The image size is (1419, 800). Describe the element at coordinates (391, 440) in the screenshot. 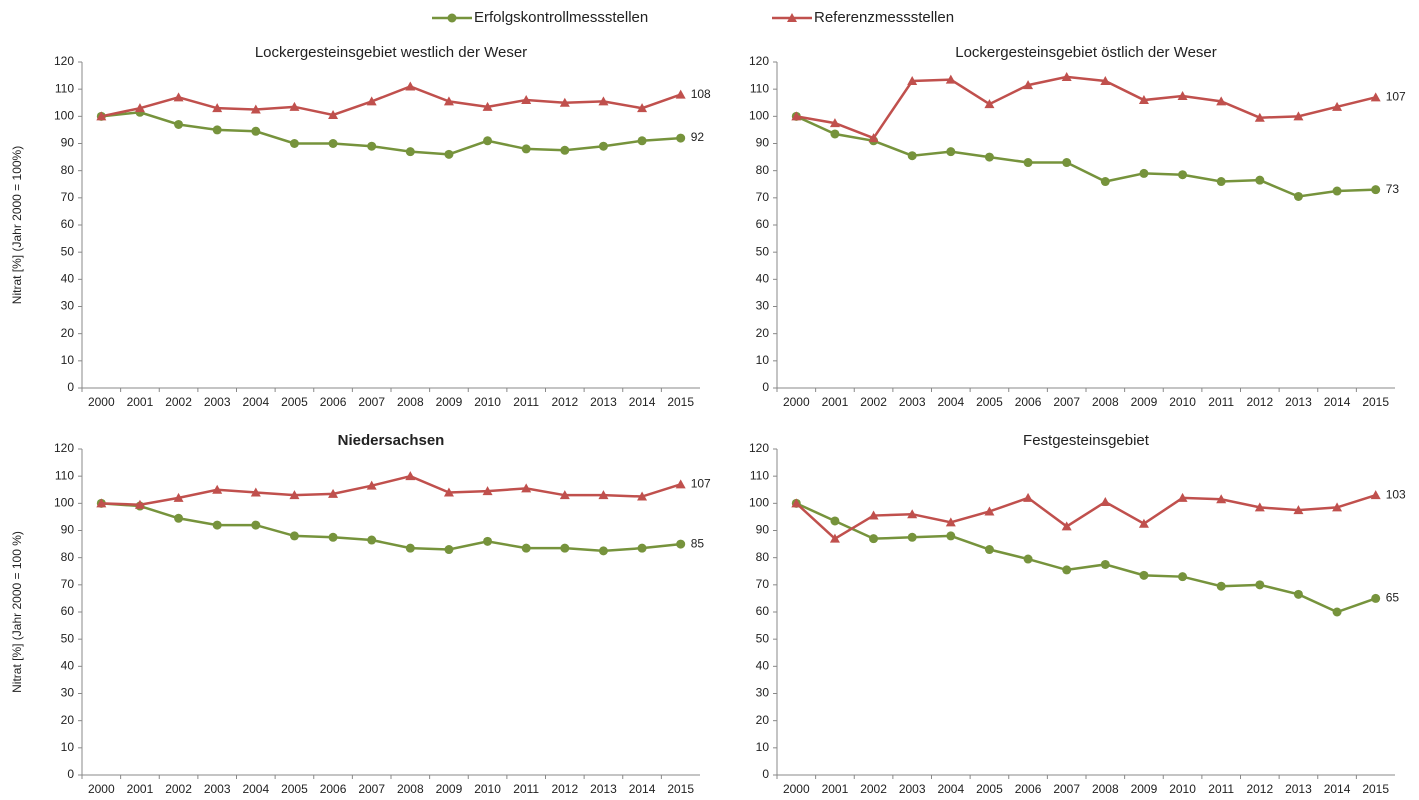

I see `chart-title: Niedersachsen` at that location.